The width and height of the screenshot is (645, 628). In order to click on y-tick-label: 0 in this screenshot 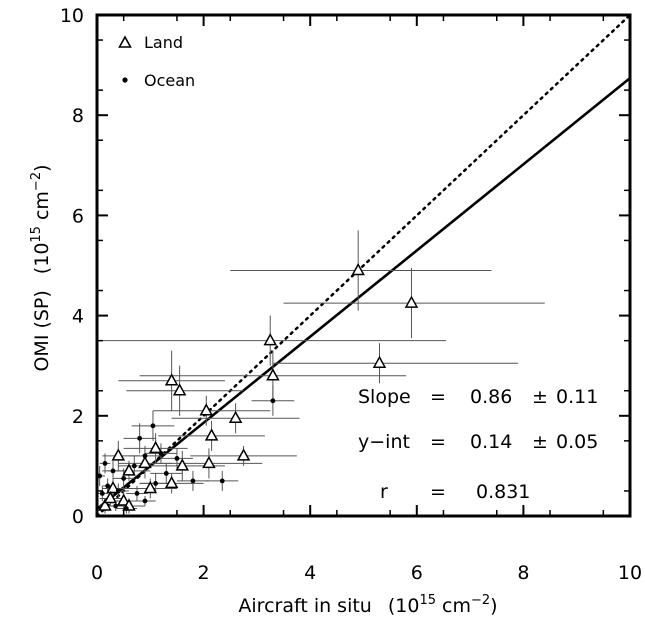, I will do `click(78, 517)`.